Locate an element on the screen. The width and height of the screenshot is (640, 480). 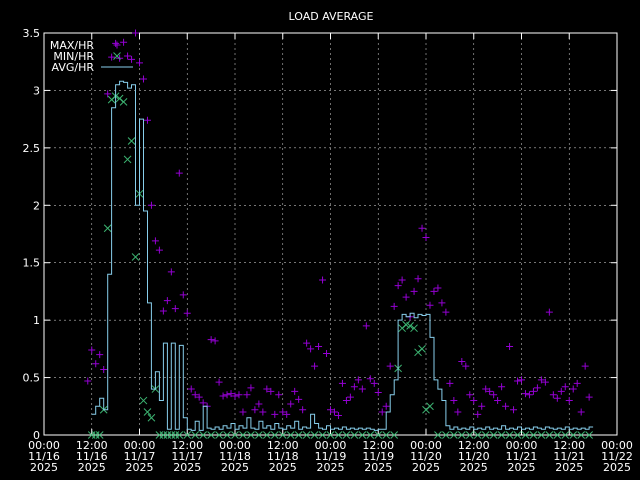
legend-swatch is located at coordinates (117, 45).